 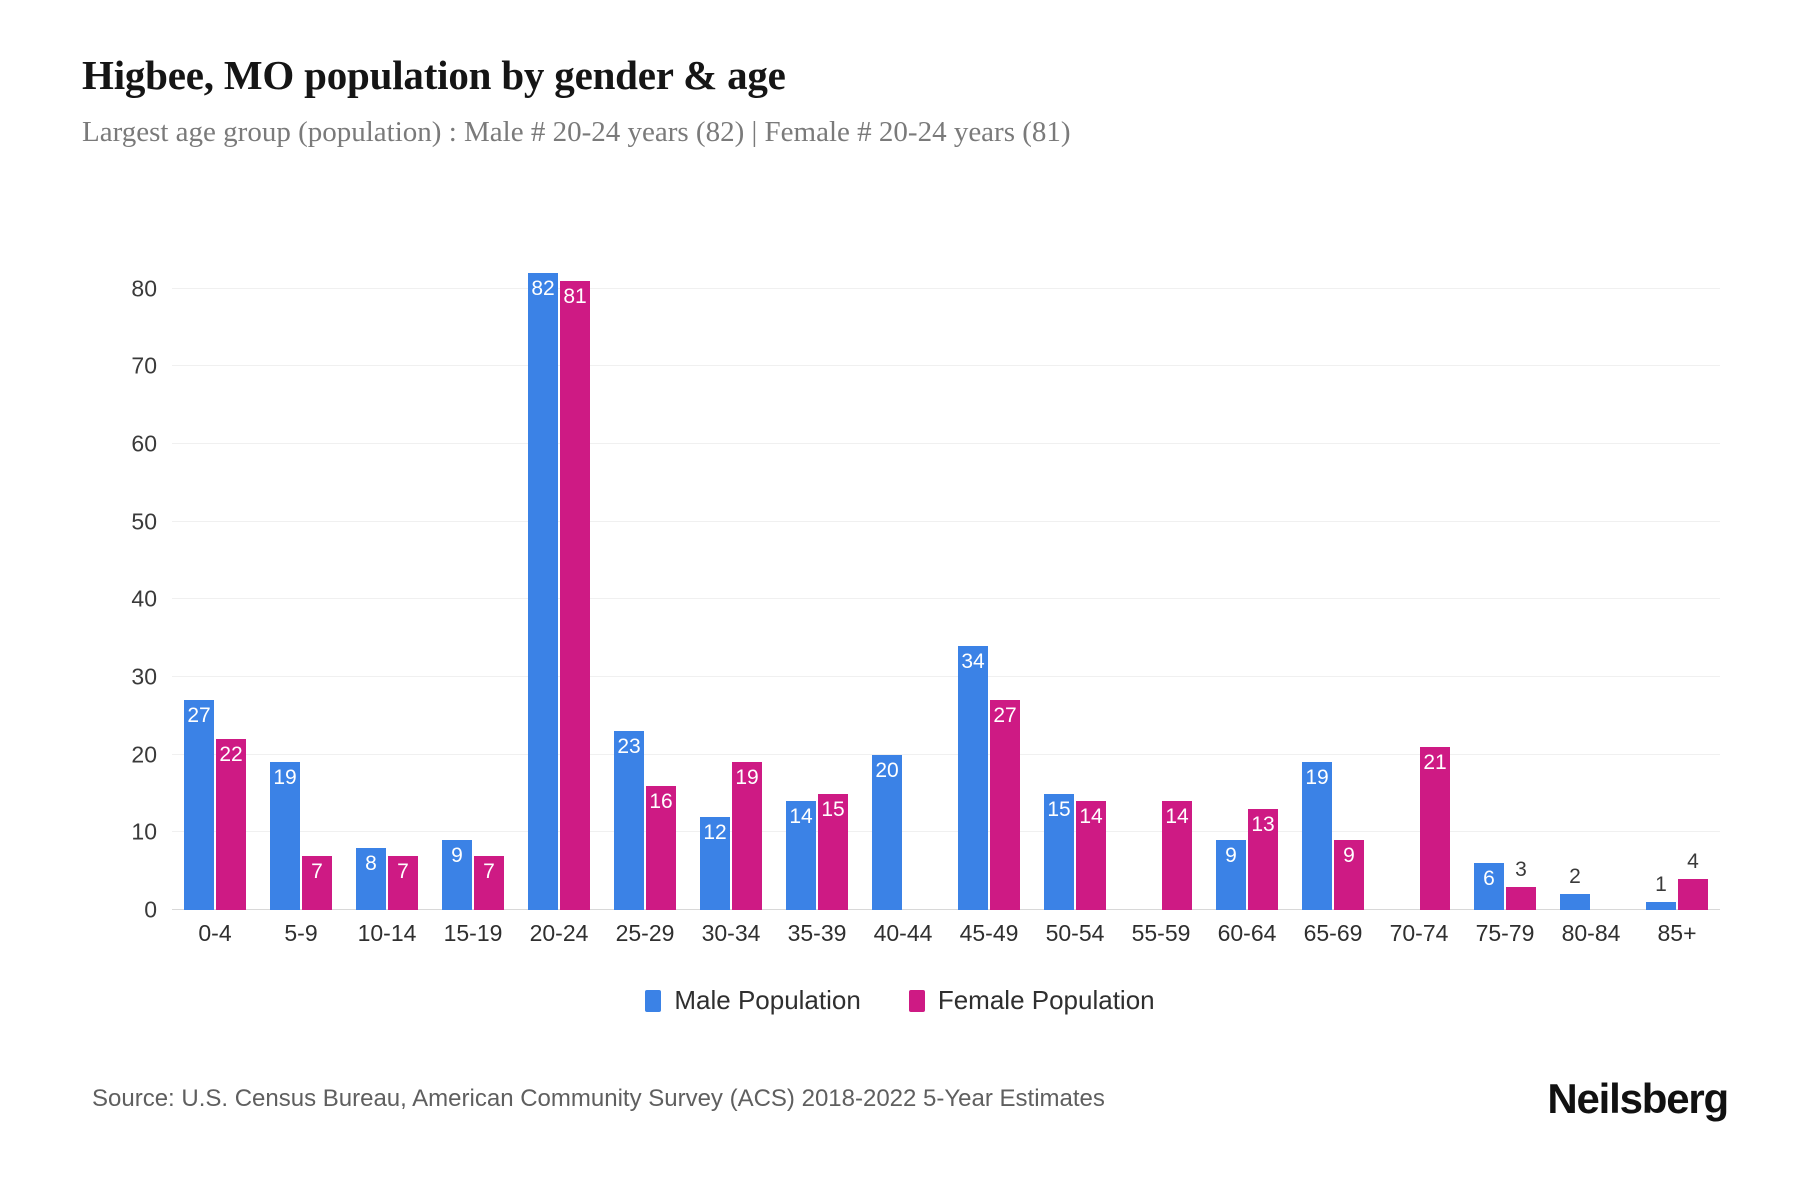 I want to click on bar-female: 19, so click(x=747, y=836).